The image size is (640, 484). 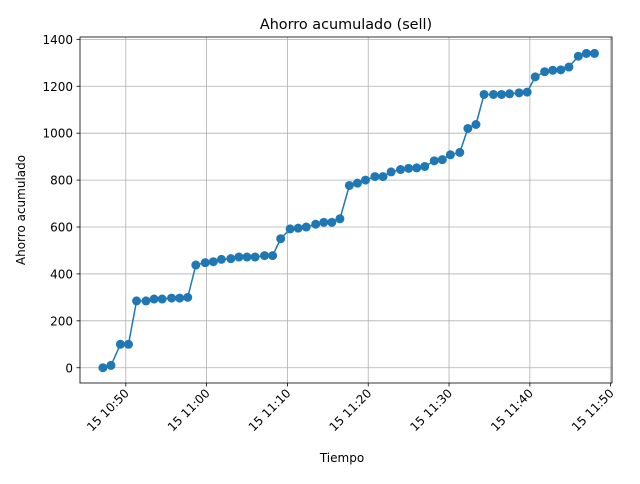 What do you see at coordinates (61, 321) in the screenshot?
I see `y-tick-label: 200` at bounding box center [61, 321].